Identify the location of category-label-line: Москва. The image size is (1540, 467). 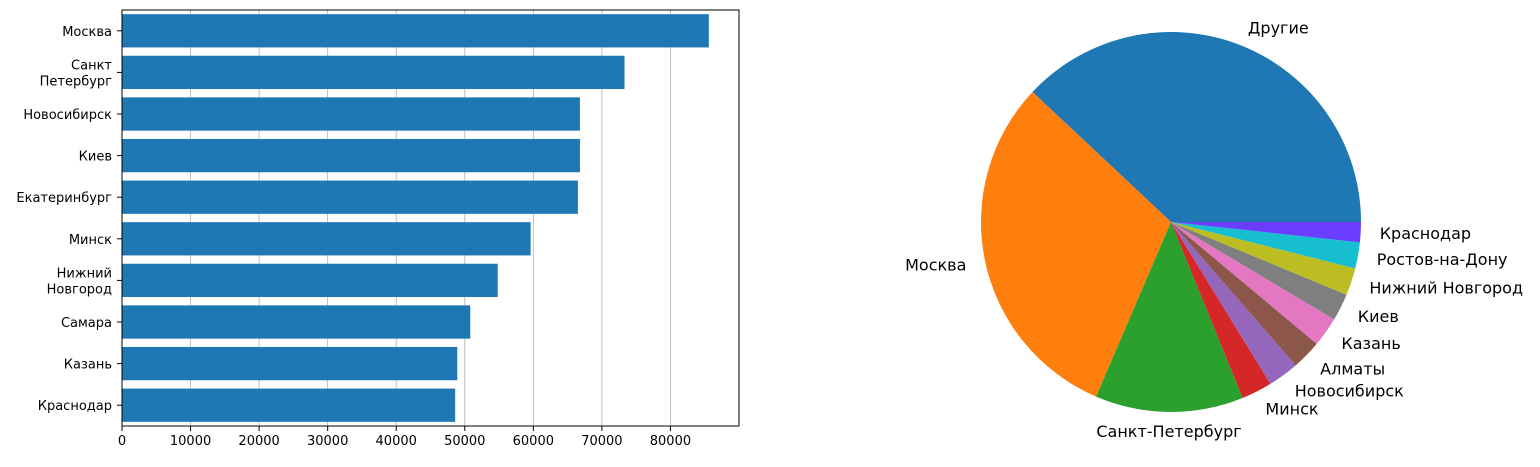
(87, 32).